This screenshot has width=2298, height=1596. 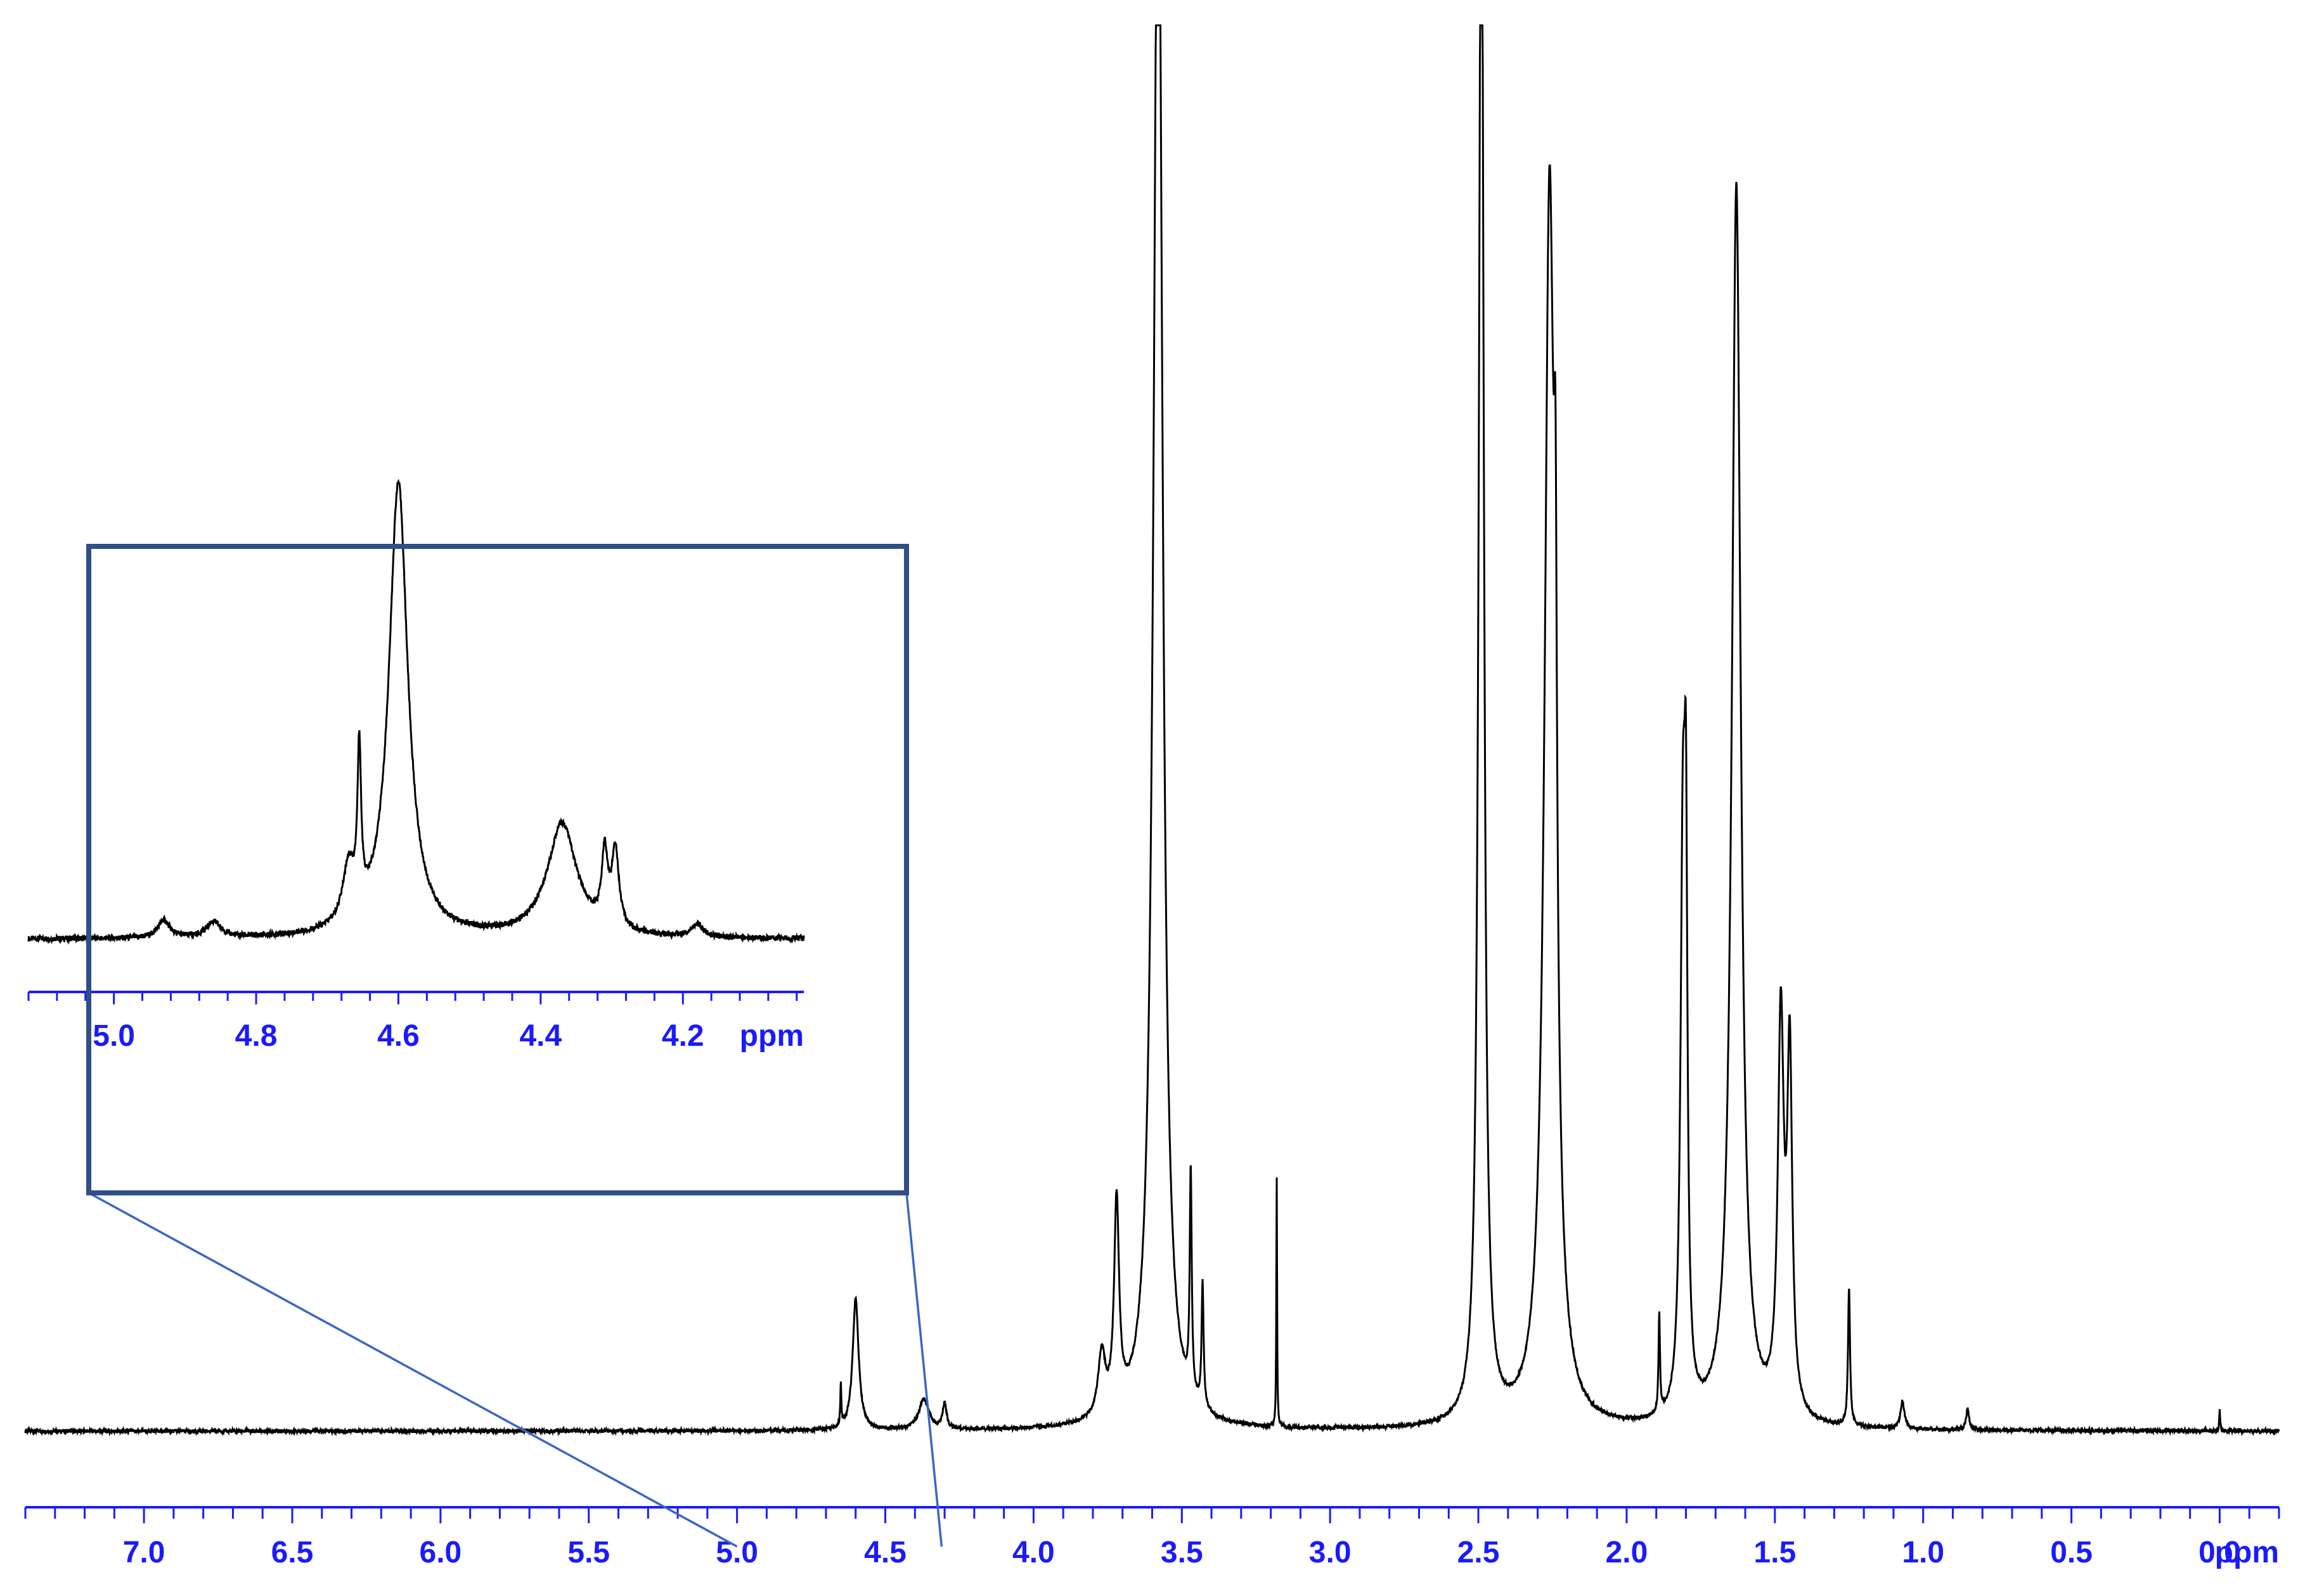 I want to click on inset-x-tick-label: 4.6, so click(x=399, y=1036).